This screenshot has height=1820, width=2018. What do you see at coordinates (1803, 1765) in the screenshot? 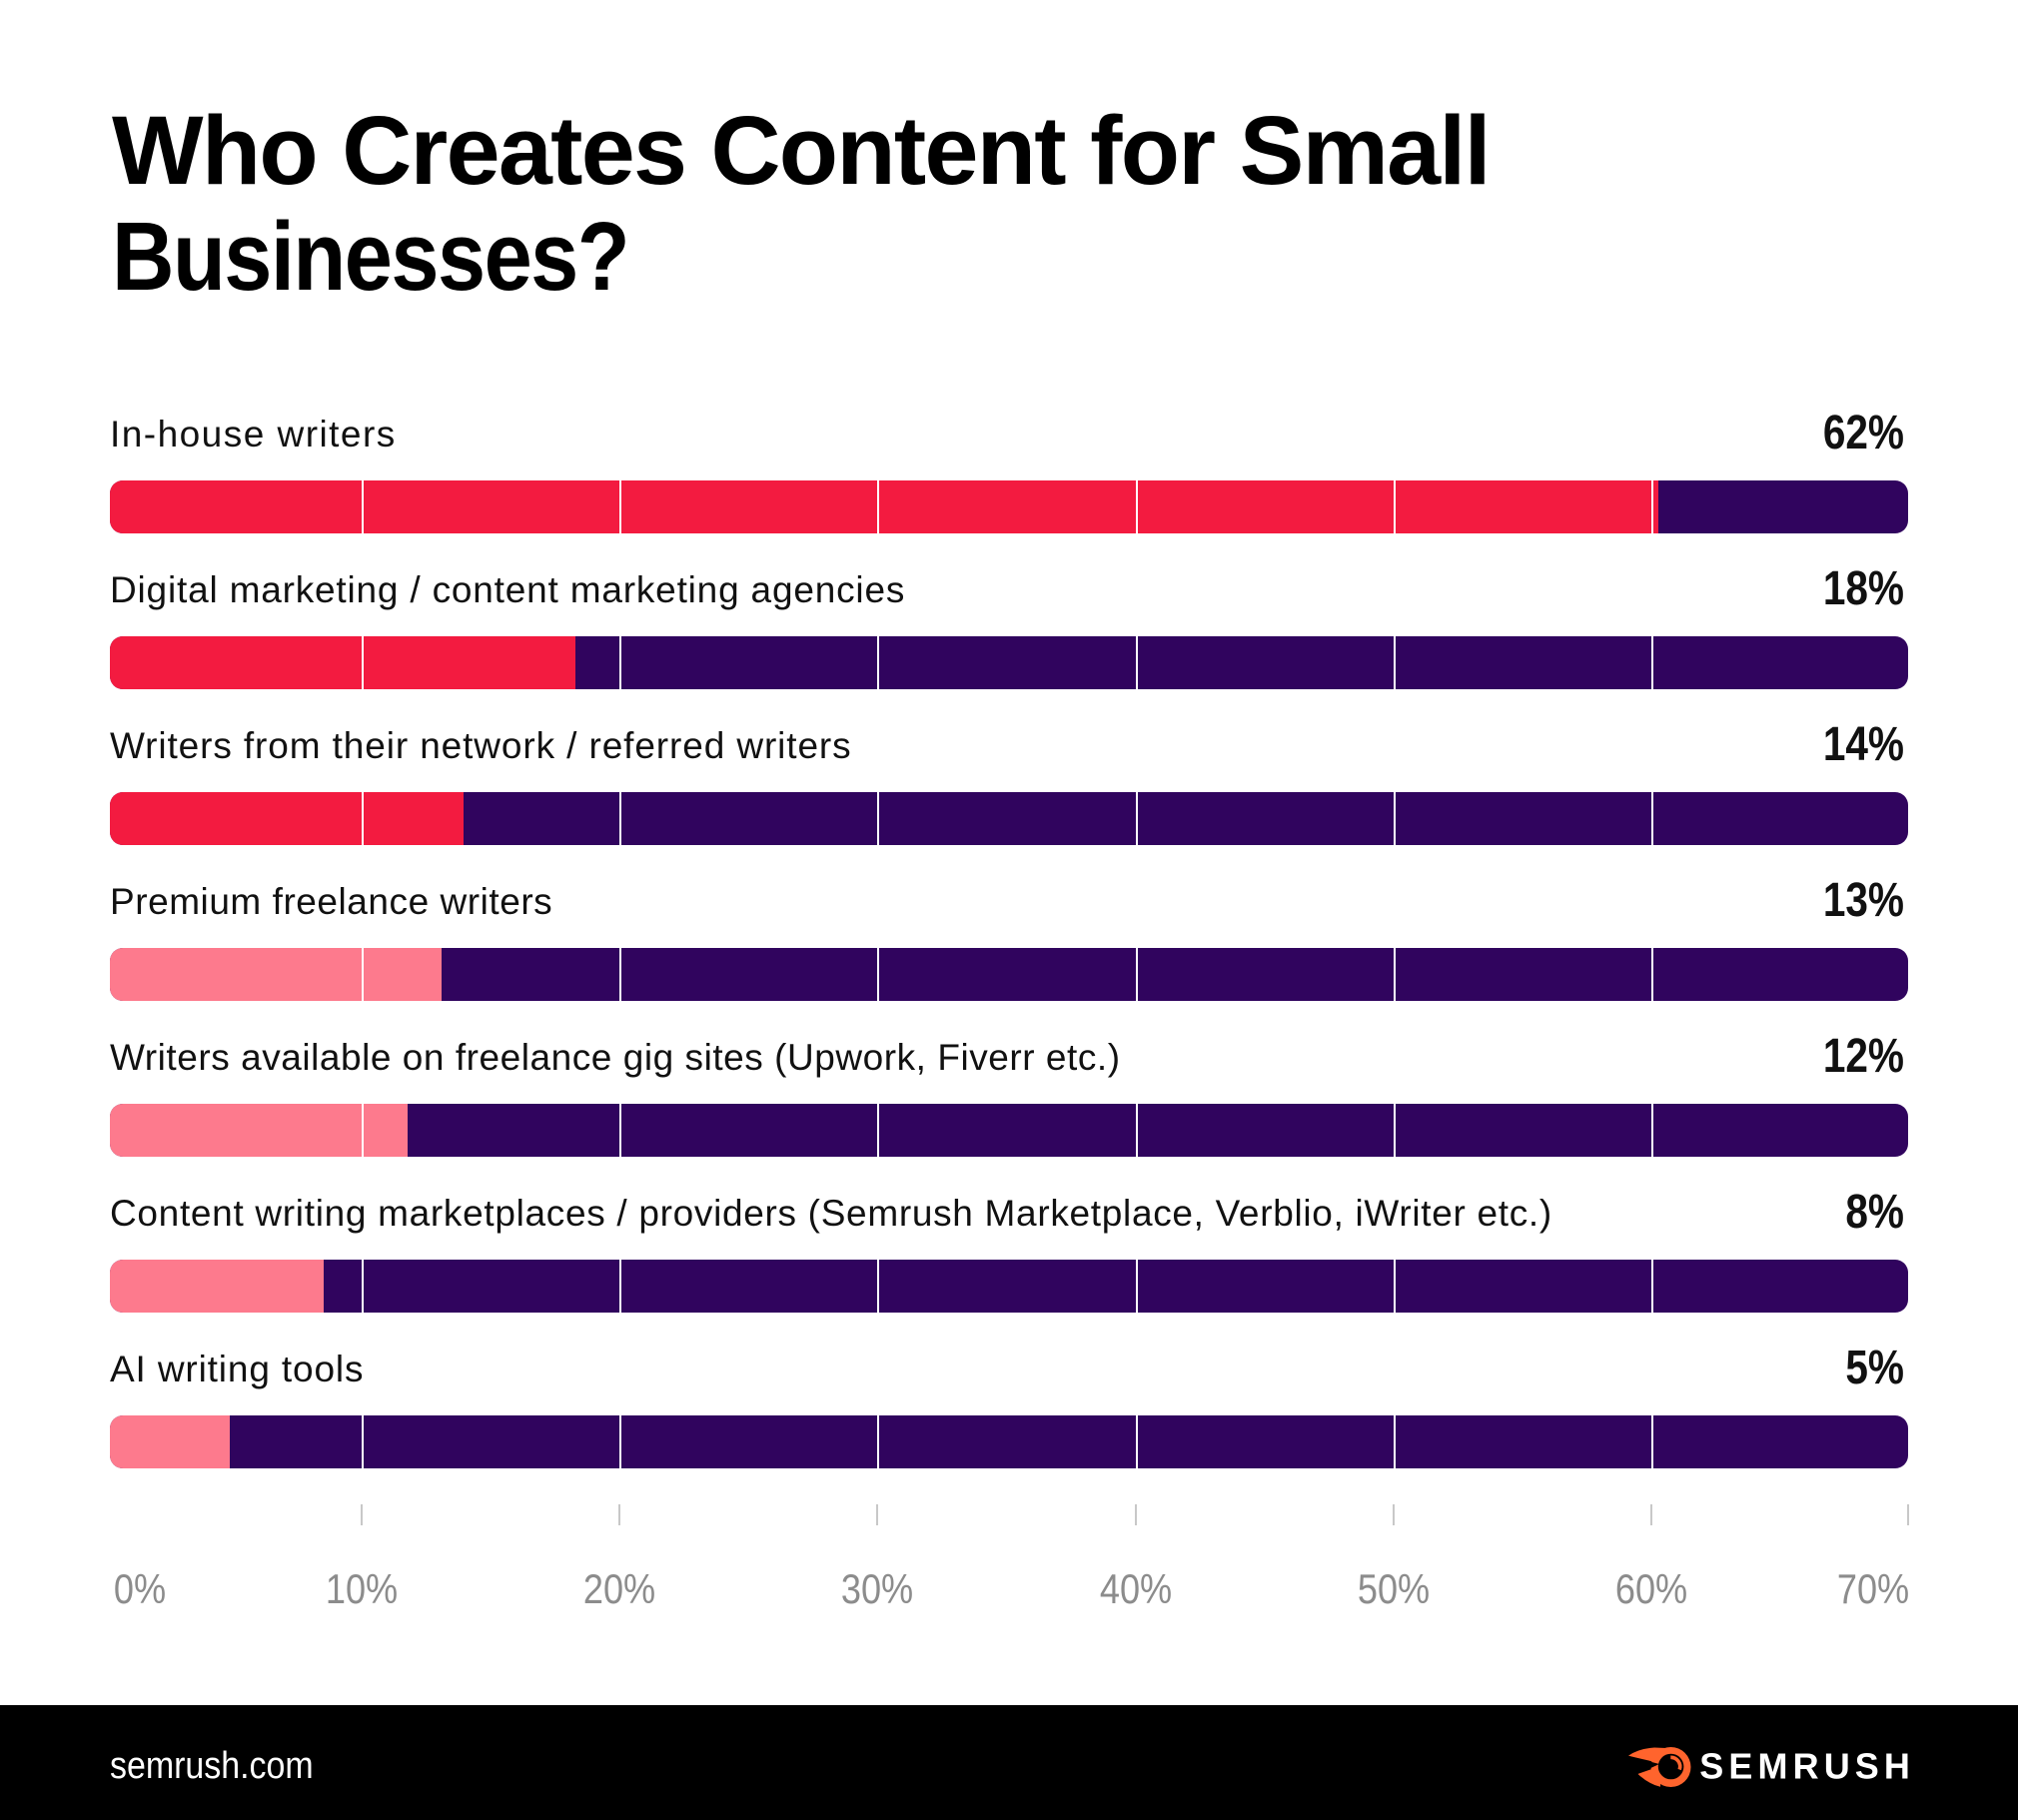
I see `svg-text: SEMRUSH` at bounding box center [1803, 1765].